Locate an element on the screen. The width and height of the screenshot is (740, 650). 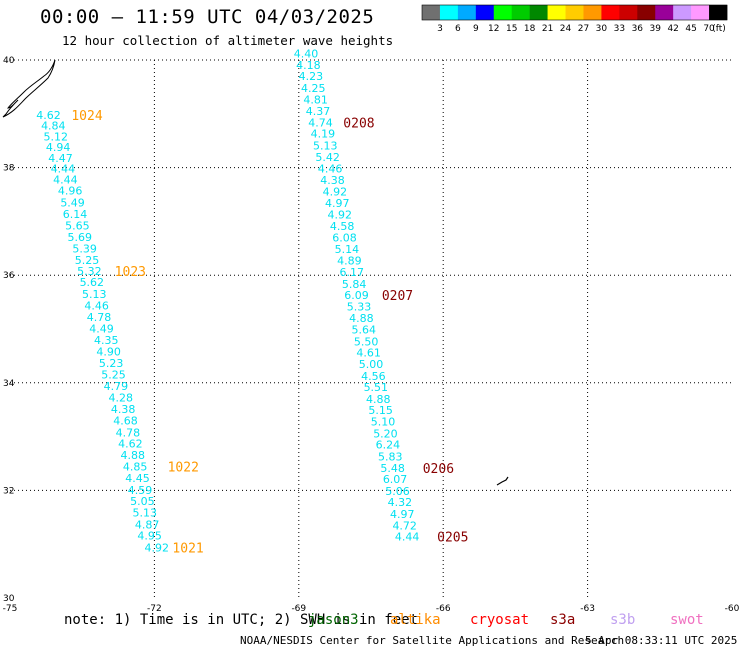
satellite-legend-item: cryosat is located at coordinates (500, 620).